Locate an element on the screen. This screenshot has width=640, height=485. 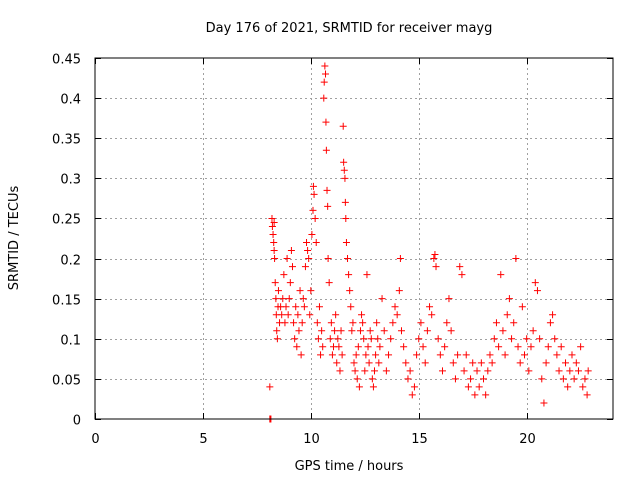
x-tick-labels: 0 5 10 15 20 is located at coordinates (313, 439).